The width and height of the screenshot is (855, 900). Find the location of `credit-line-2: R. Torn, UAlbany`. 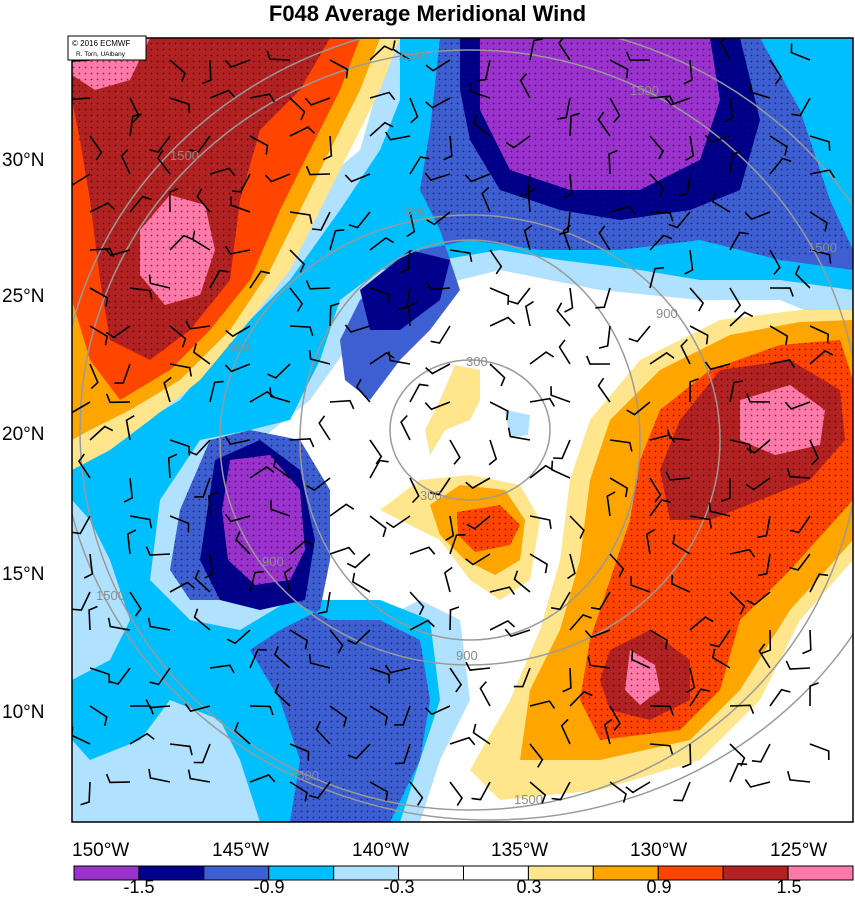

credit-line-2: R. Torn, UAlbany is located at coordinates (101, 54).